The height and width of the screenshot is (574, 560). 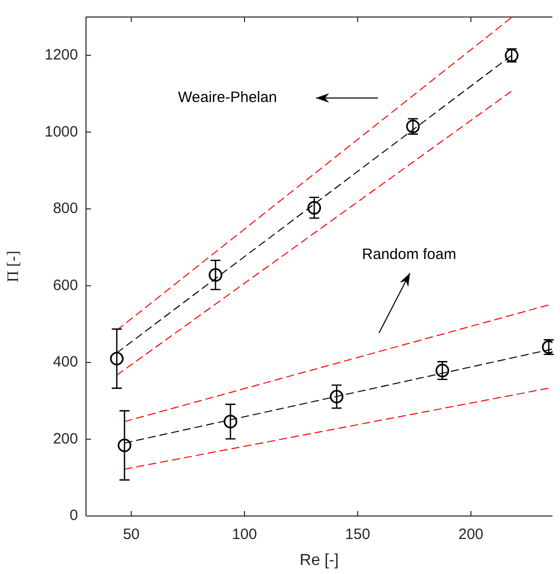 What do you see at coordinates (409, 255) in the screenshot?
I see `annotation: Random foam` at bounding box center [409, 255].